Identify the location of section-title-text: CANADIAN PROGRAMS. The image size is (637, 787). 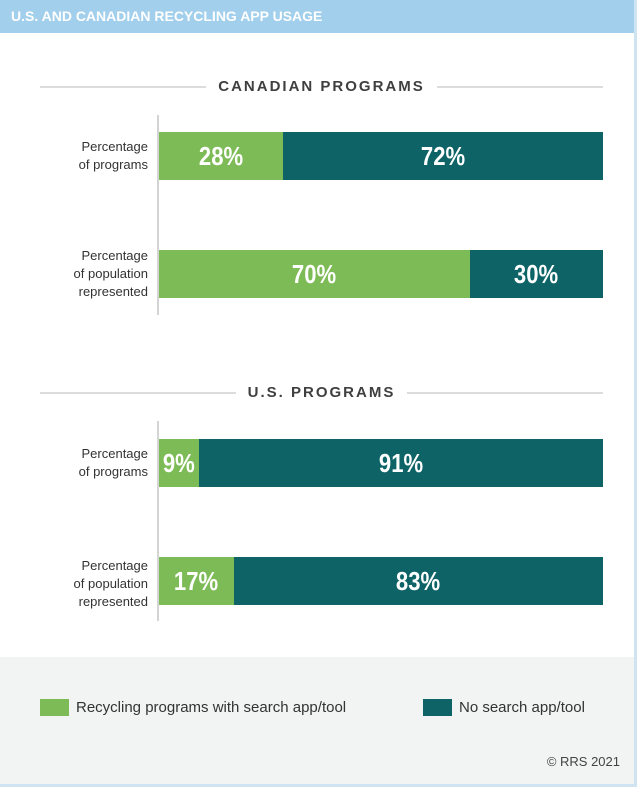
(321, 86).